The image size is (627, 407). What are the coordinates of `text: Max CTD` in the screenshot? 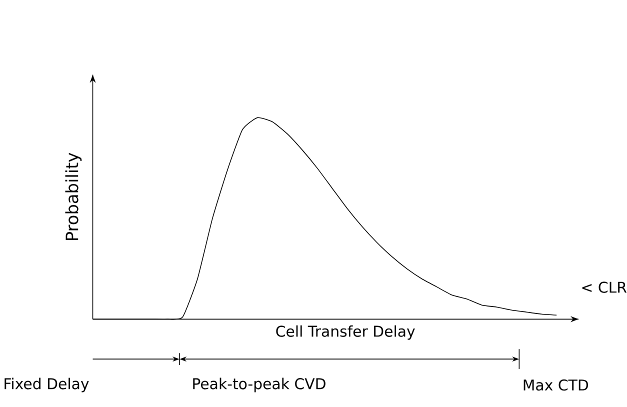 It's located at (556, 385).